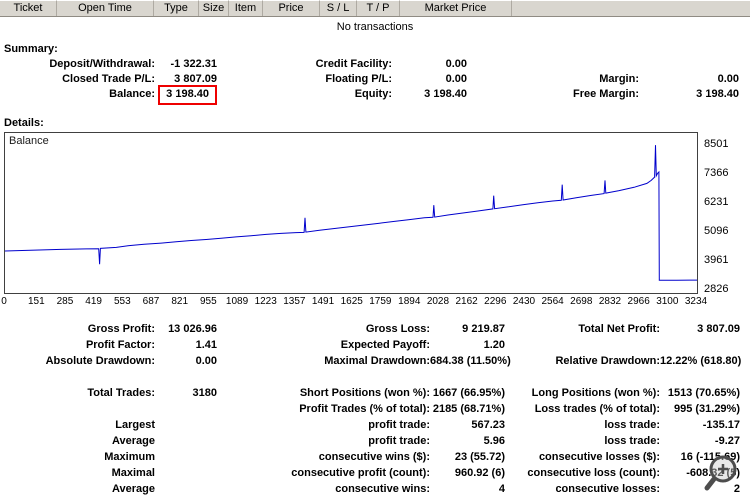 This screenshot has height=500, width=750. I want to click on stat-label: Total Net Profit:, so click(619, 329).